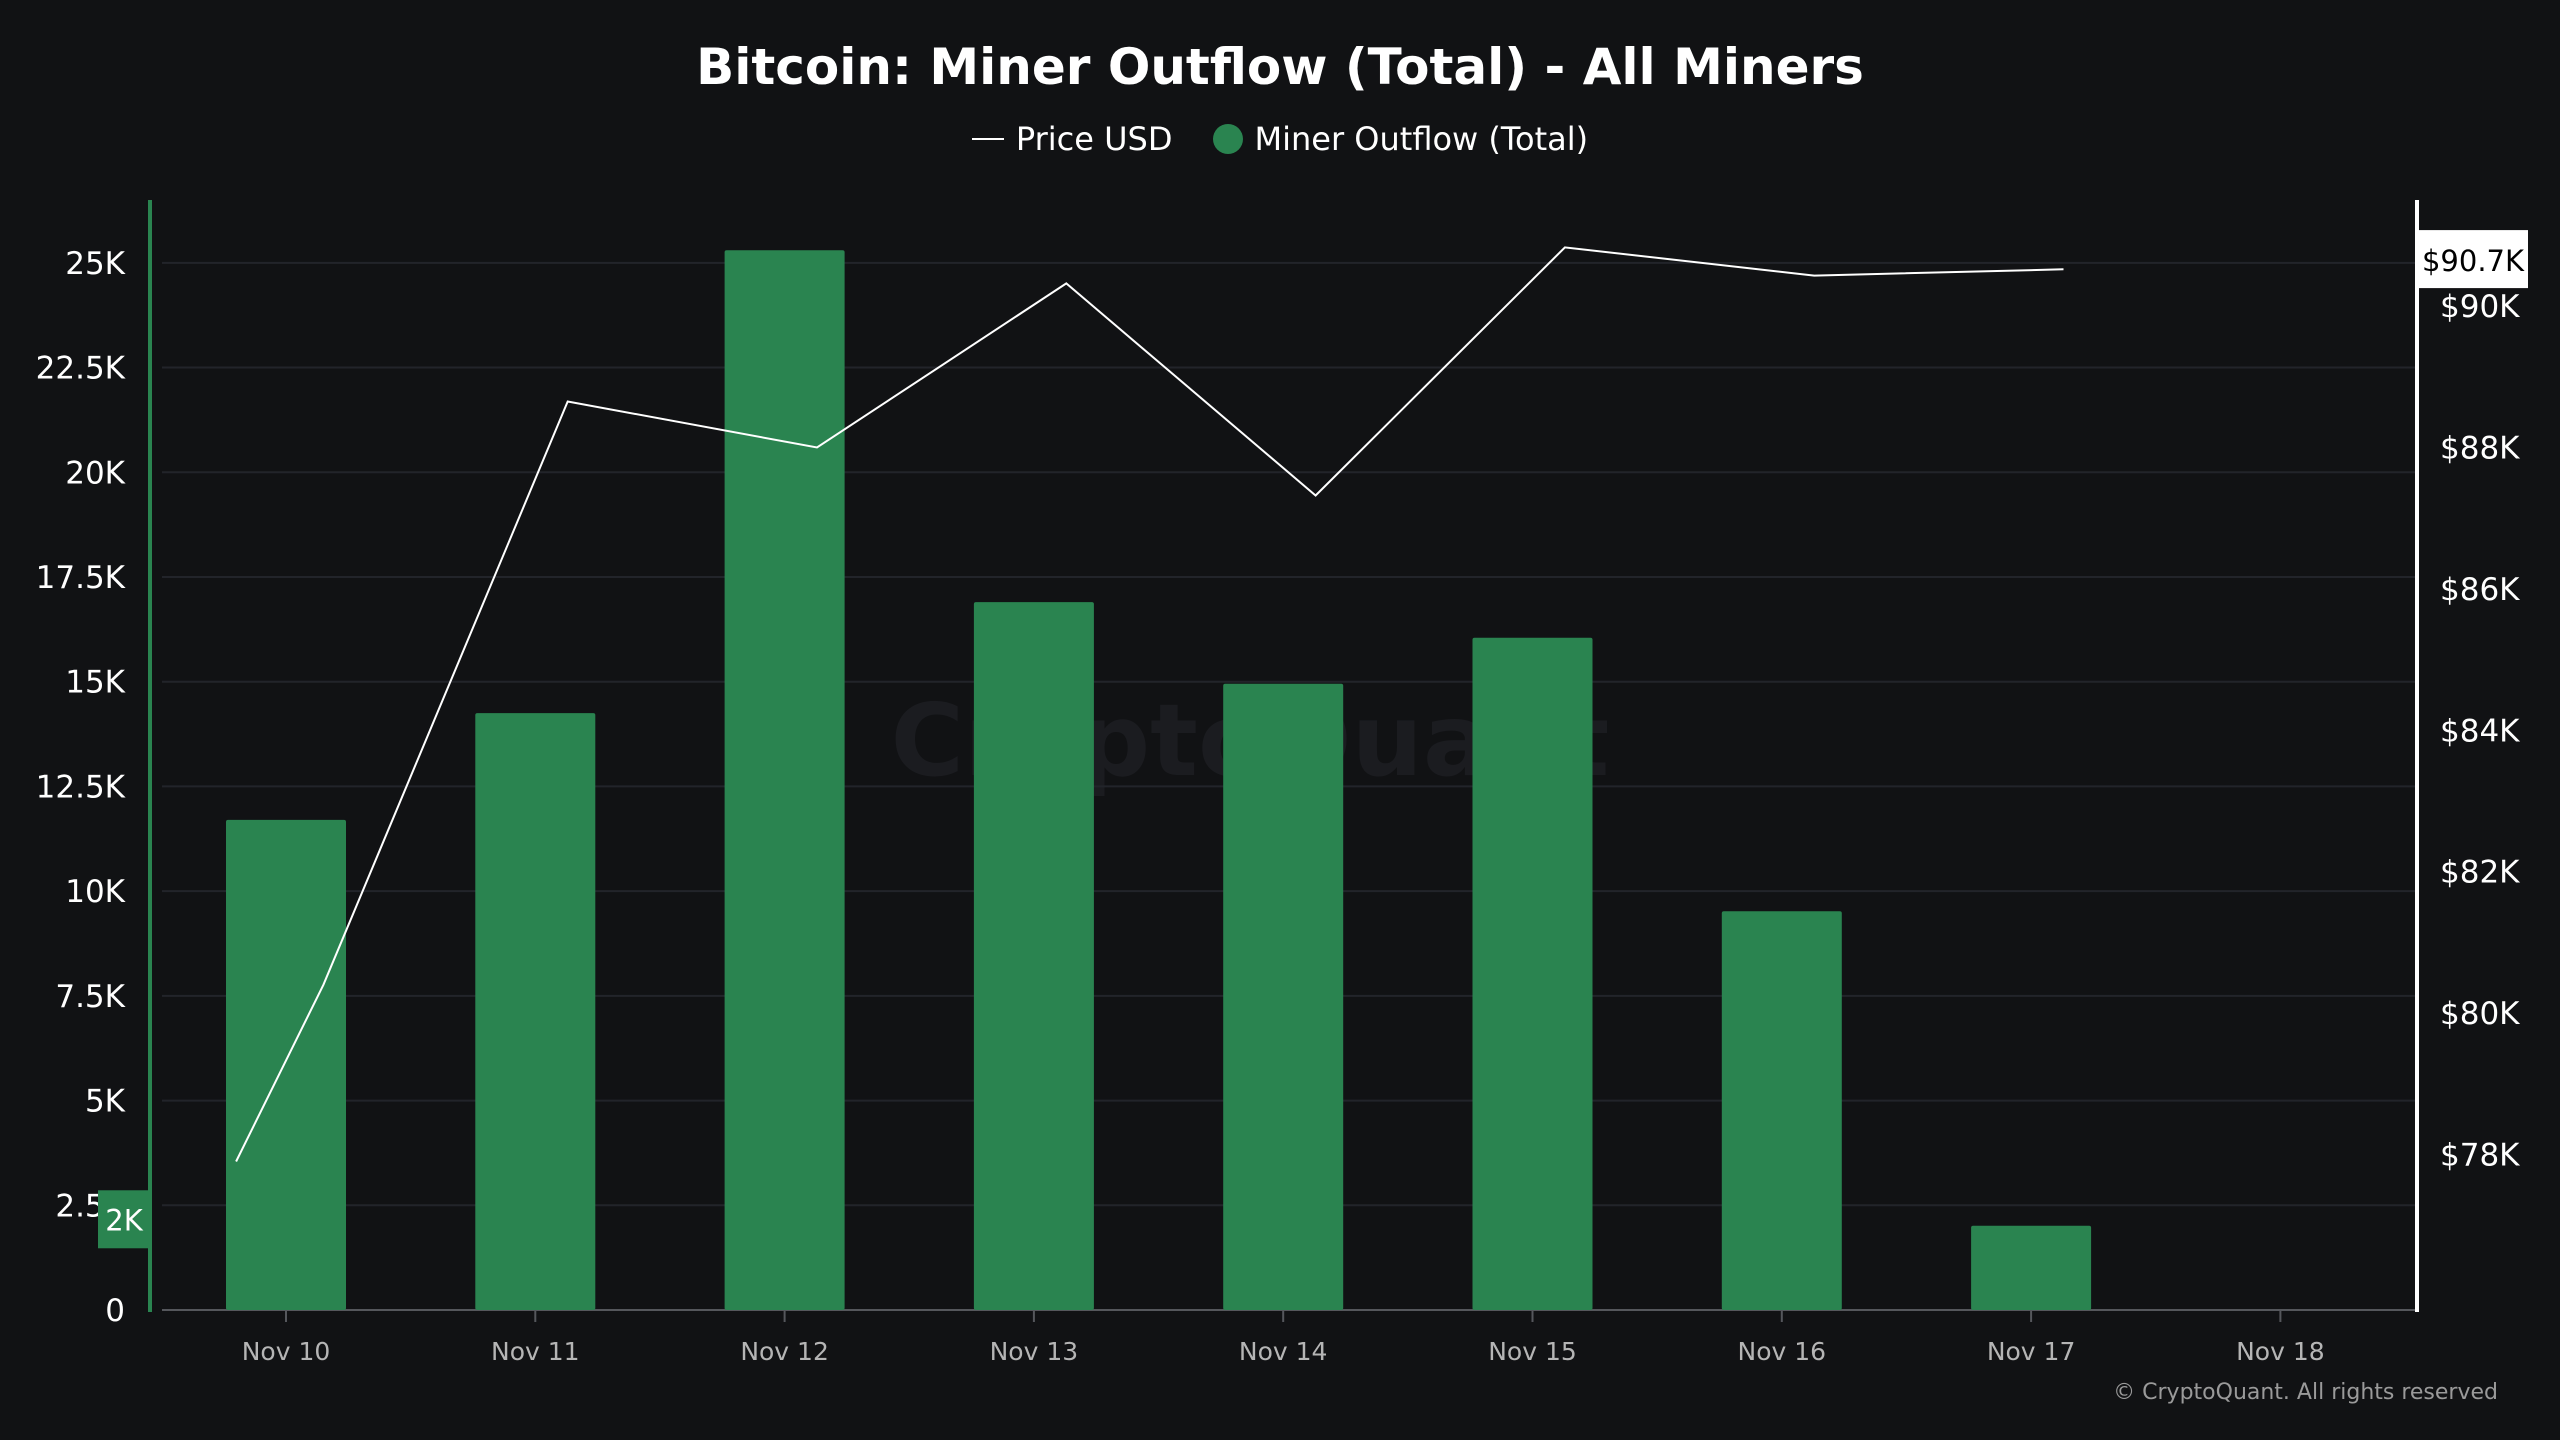 This screenshot has height=1440, width=2560. What do you see at coordinates (2031, 1351) in the screenshot?
I see `x-tick-label: Nov 17` at bounding box center [2031, 1351].